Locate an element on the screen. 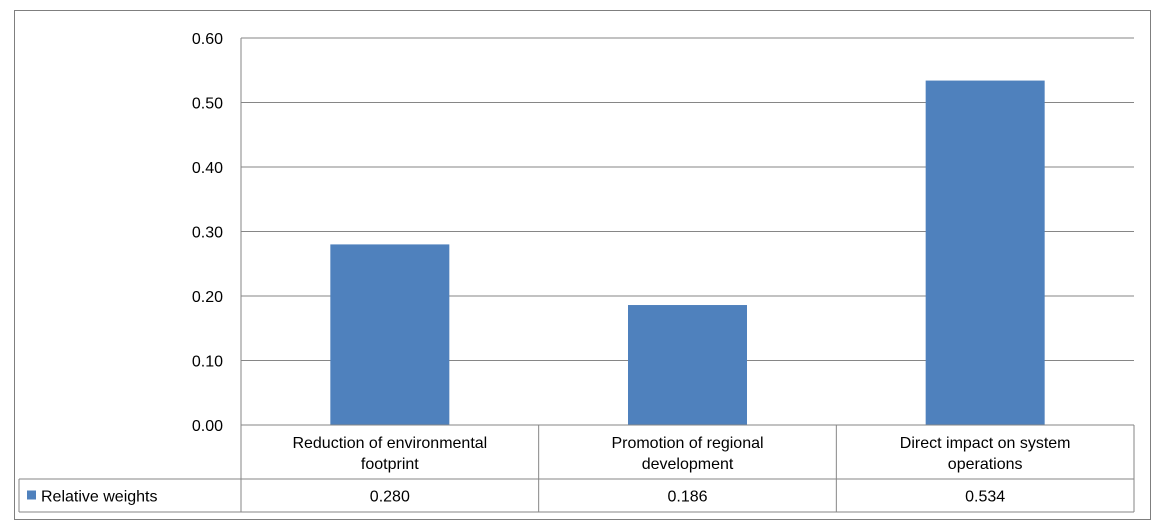 Image resolution: width=1157 pixels, height=531 pixels. y-tick-label: 0.30 is located at coordinates (207, 233).